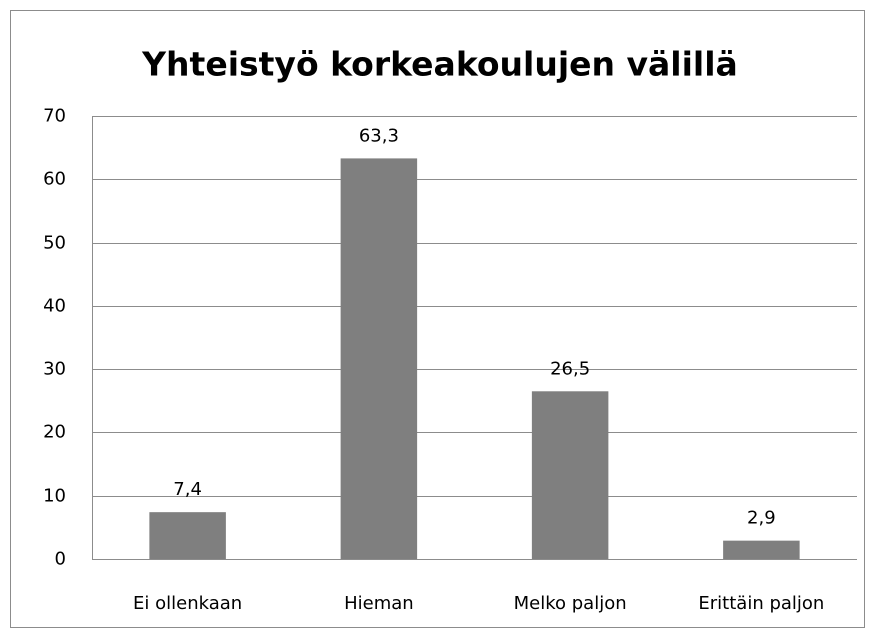  What do you see at coordinates (439, 64) in the screenshot?
I see `chart-title: Yhteistyö korkeakoulujen välillä` at bounding box center [439, 64].